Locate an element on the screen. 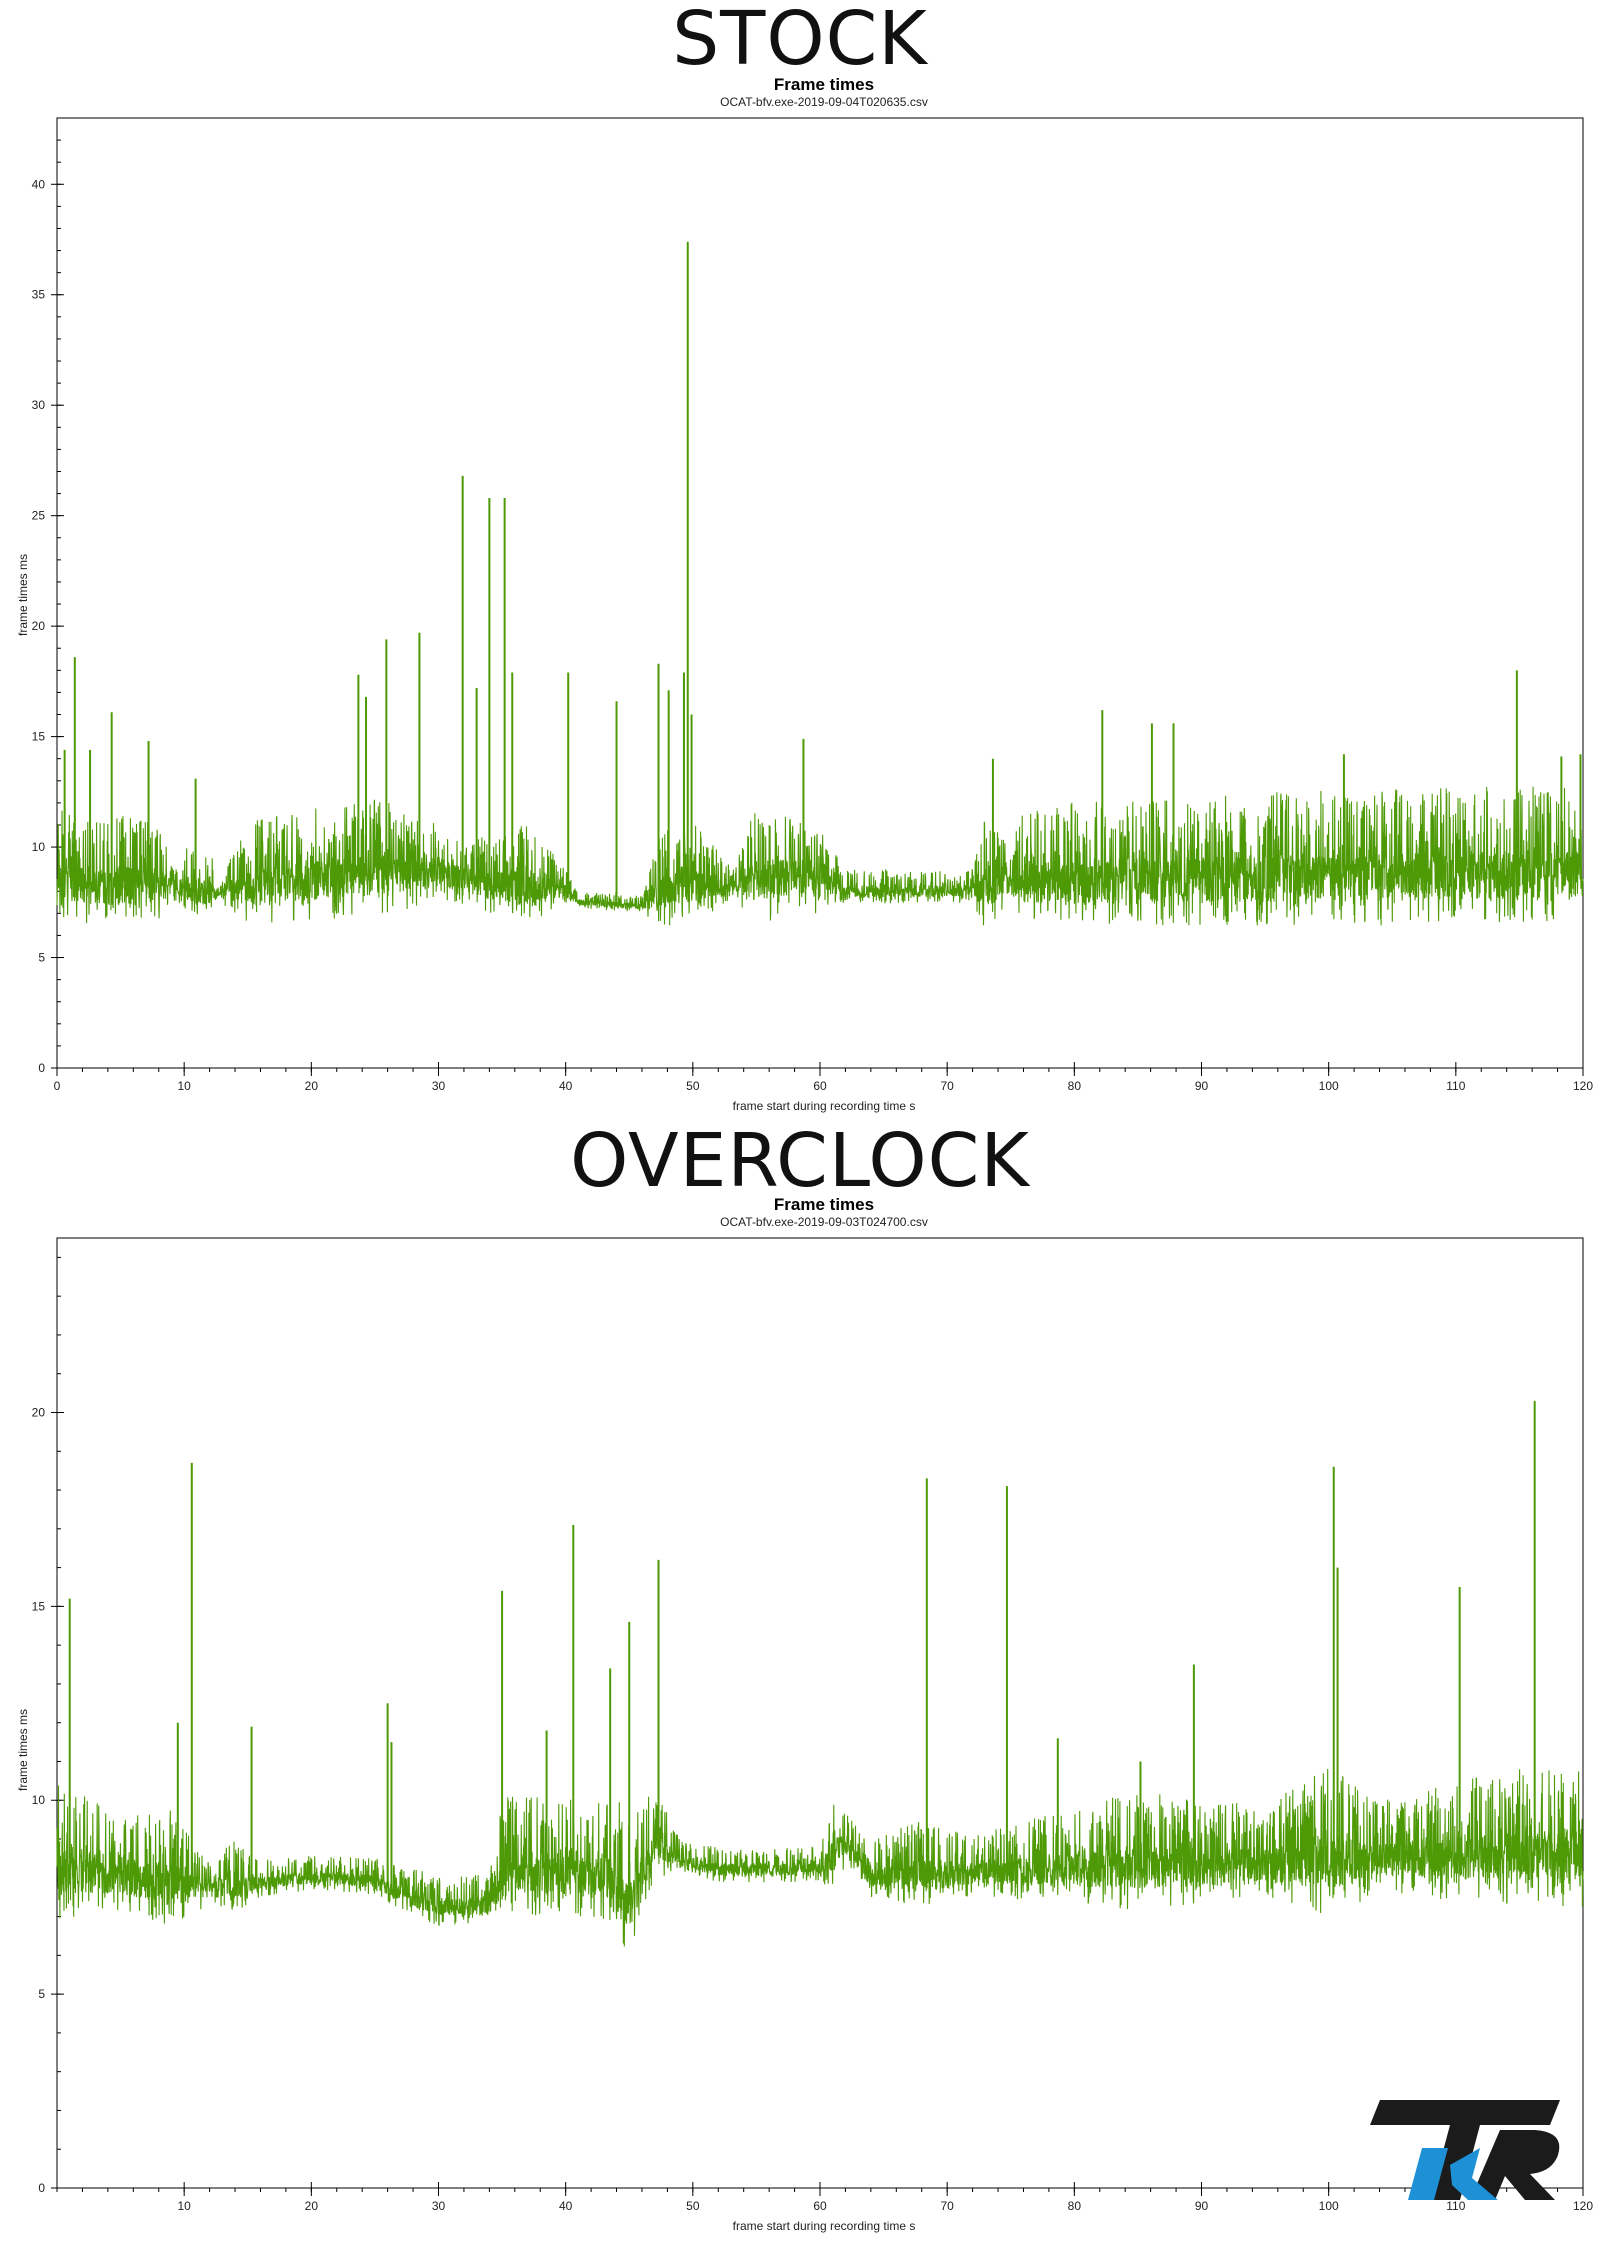 The image size is (1600, 2250). chart-subtitle: OCAT-bfv.exe-2019-09-04T020635.csv is located at coordinates (824, 102).